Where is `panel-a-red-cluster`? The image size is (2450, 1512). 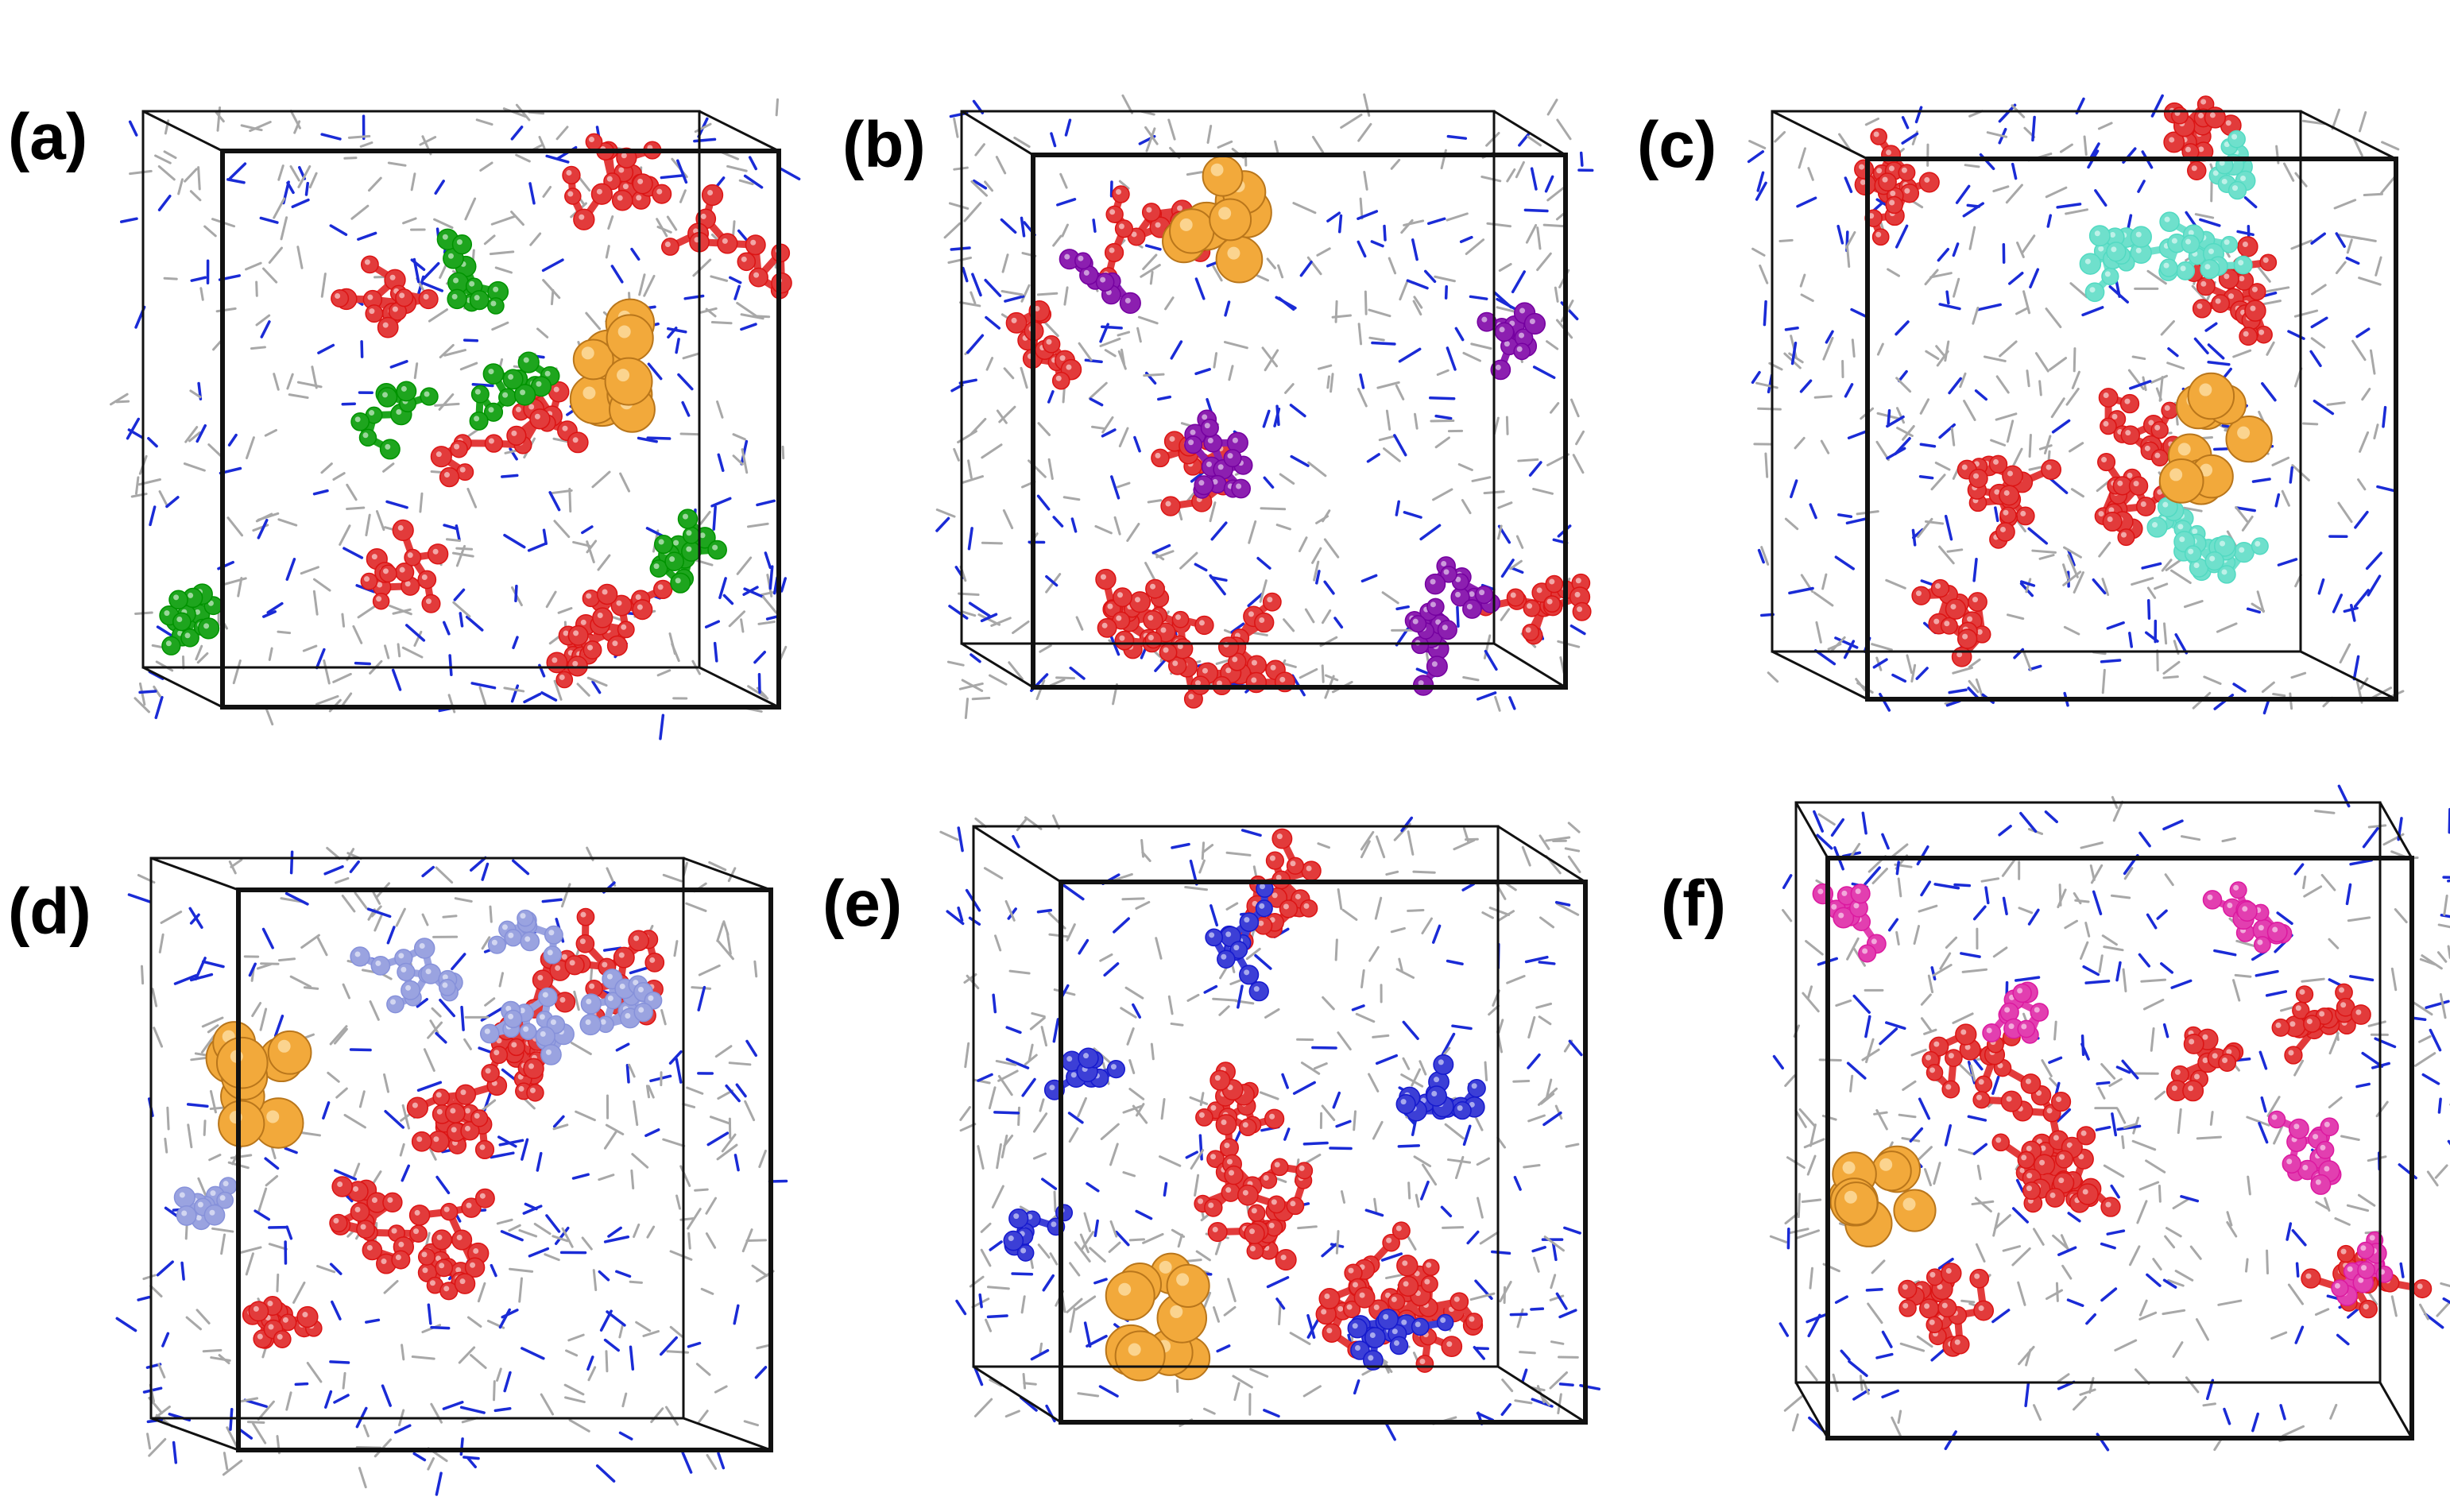 panel-a-red-cluster is located at coordinates (385, 296).